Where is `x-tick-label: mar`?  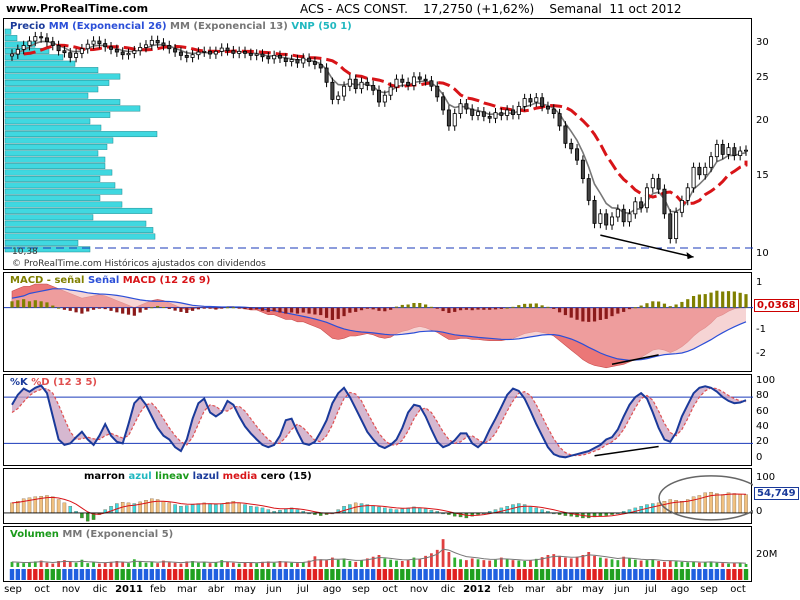 x-tick-label: mar is located at coordinates (535, 589).